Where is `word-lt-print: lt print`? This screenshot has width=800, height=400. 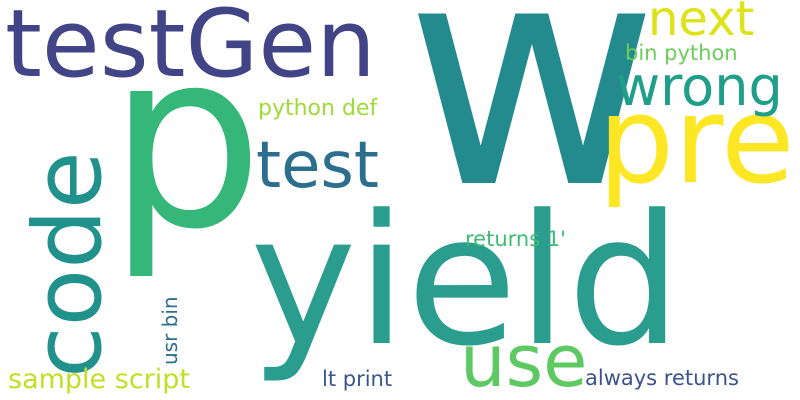 word-lt-print: lt print is located at coordinates (357, 379).